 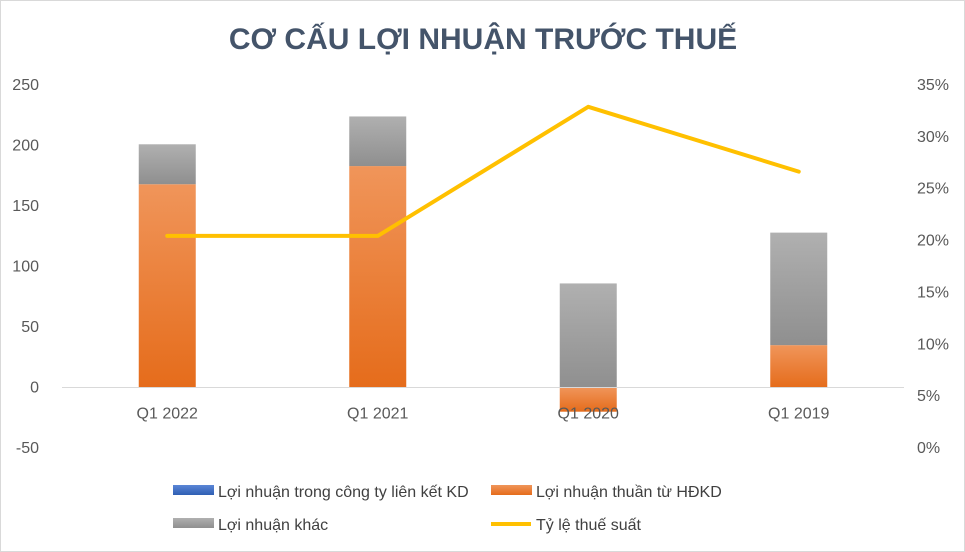 I want to click on y-right-tick-label: 35%, so click(x=933, y=85).